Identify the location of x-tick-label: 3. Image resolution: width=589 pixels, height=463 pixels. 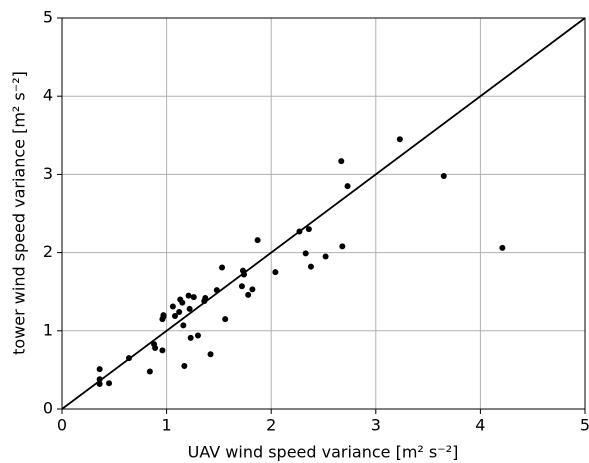
(376, 425).